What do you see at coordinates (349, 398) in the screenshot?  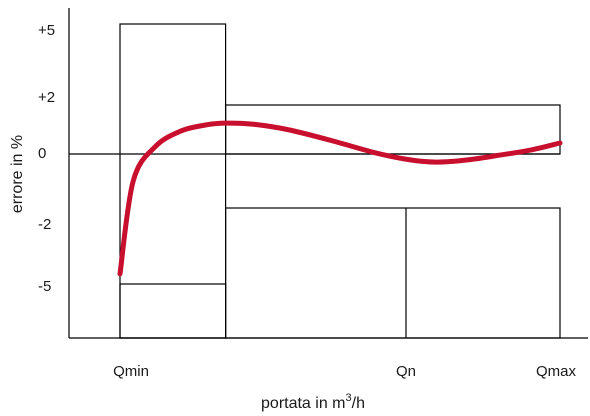 I see `x-axis-label-superscript: 3` at bounding box center [349, 398].